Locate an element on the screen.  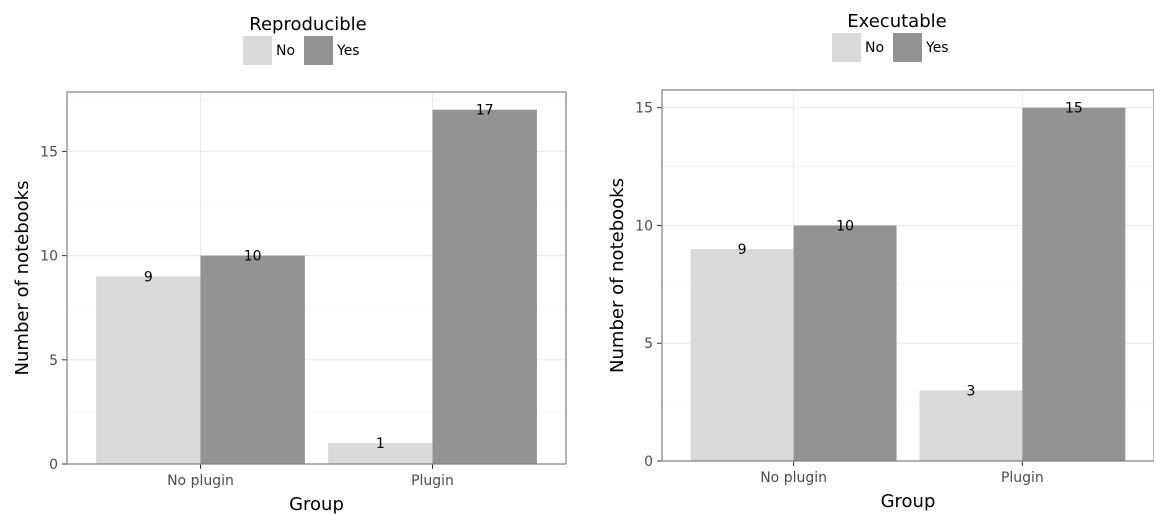
legend: Reproducible No Yes is located at coordinates (305, 39).